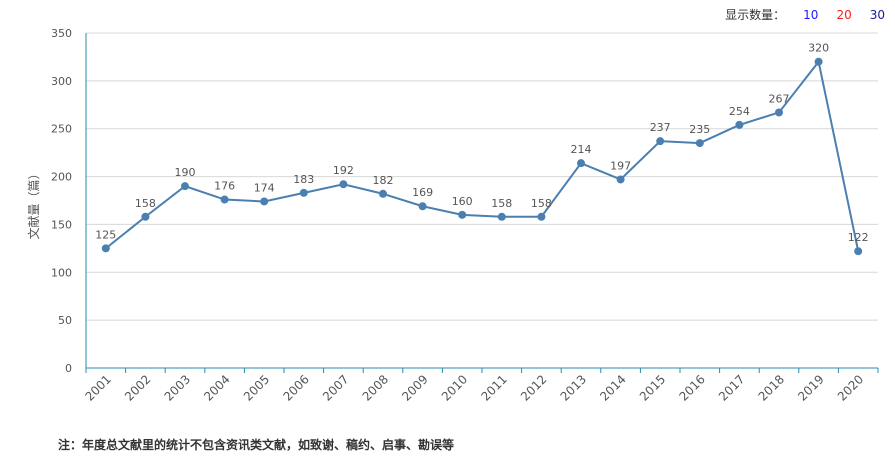 This screenshot has width=895, height=472. Describe the element at coordinates (256, 387) in the screenshot. I see `x-tick-label: 2005` at that location.